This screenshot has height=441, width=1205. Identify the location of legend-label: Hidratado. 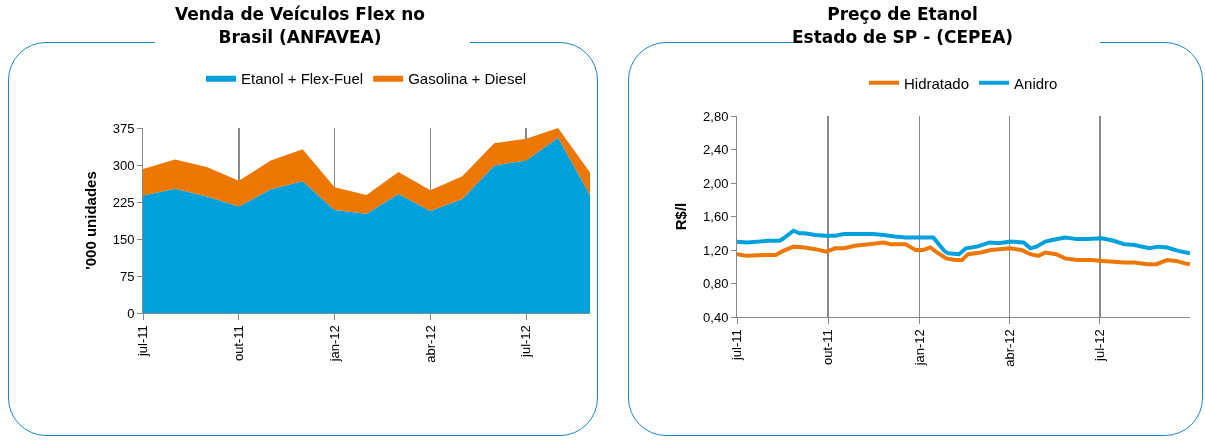
(937, 83).